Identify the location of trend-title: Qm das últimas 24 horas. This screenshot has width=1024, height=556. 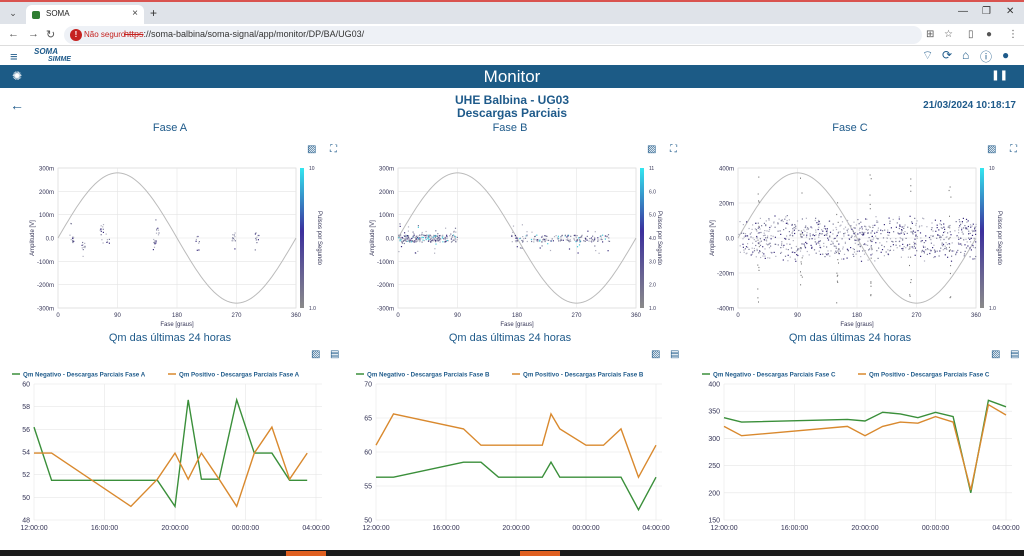
(510, 338).